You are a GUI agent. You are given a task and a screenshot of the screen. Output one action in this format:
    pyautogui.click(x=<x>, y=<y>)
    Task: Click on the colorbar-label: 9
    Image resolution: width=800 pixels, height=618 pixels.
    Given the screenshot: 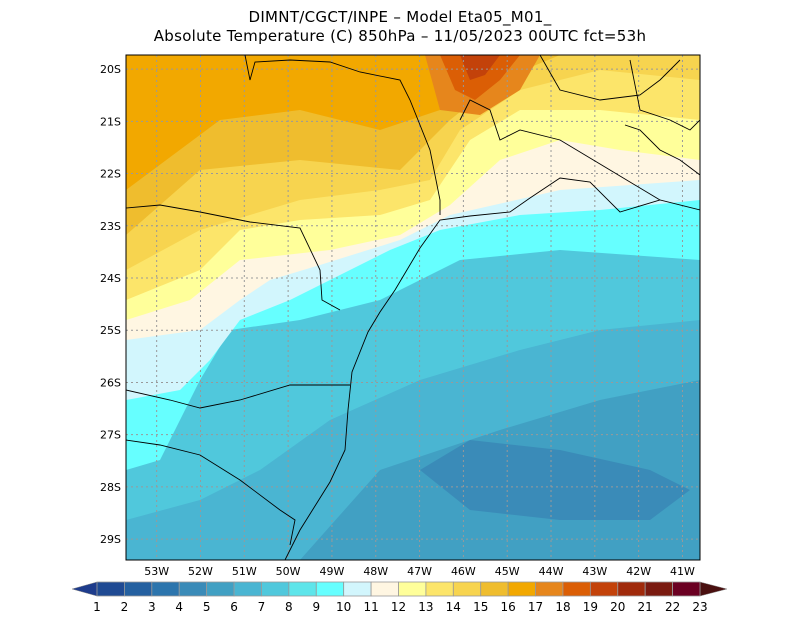 What is the action you would take?
    pyautogui.click(x=316, y=607)
    